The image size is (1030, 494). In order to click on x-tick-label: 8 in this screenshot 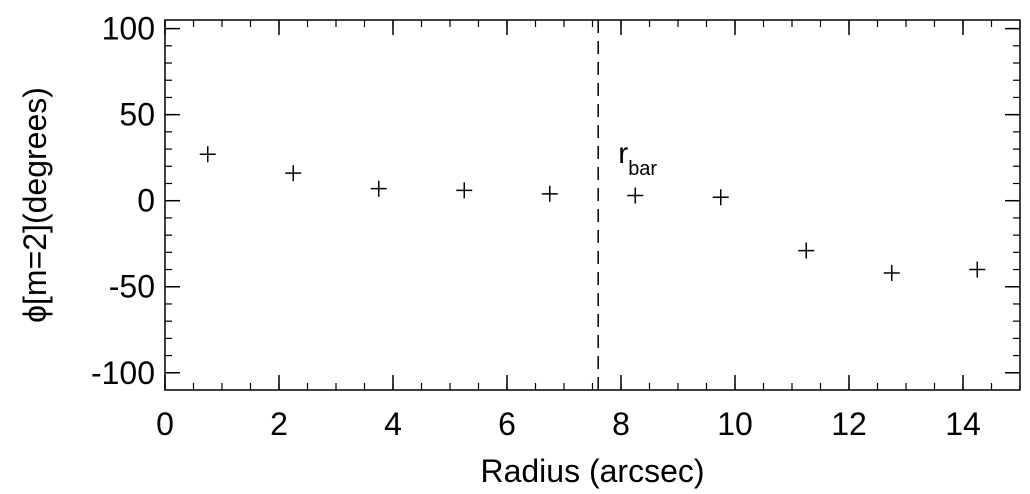, I will do `click(621, 424)`.